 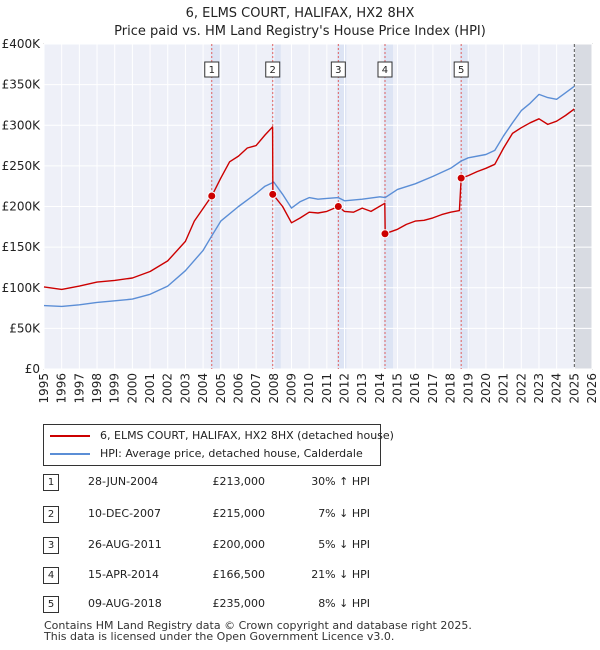 I want to click on x-tick-label: 2007, so click(x=256, y=388).